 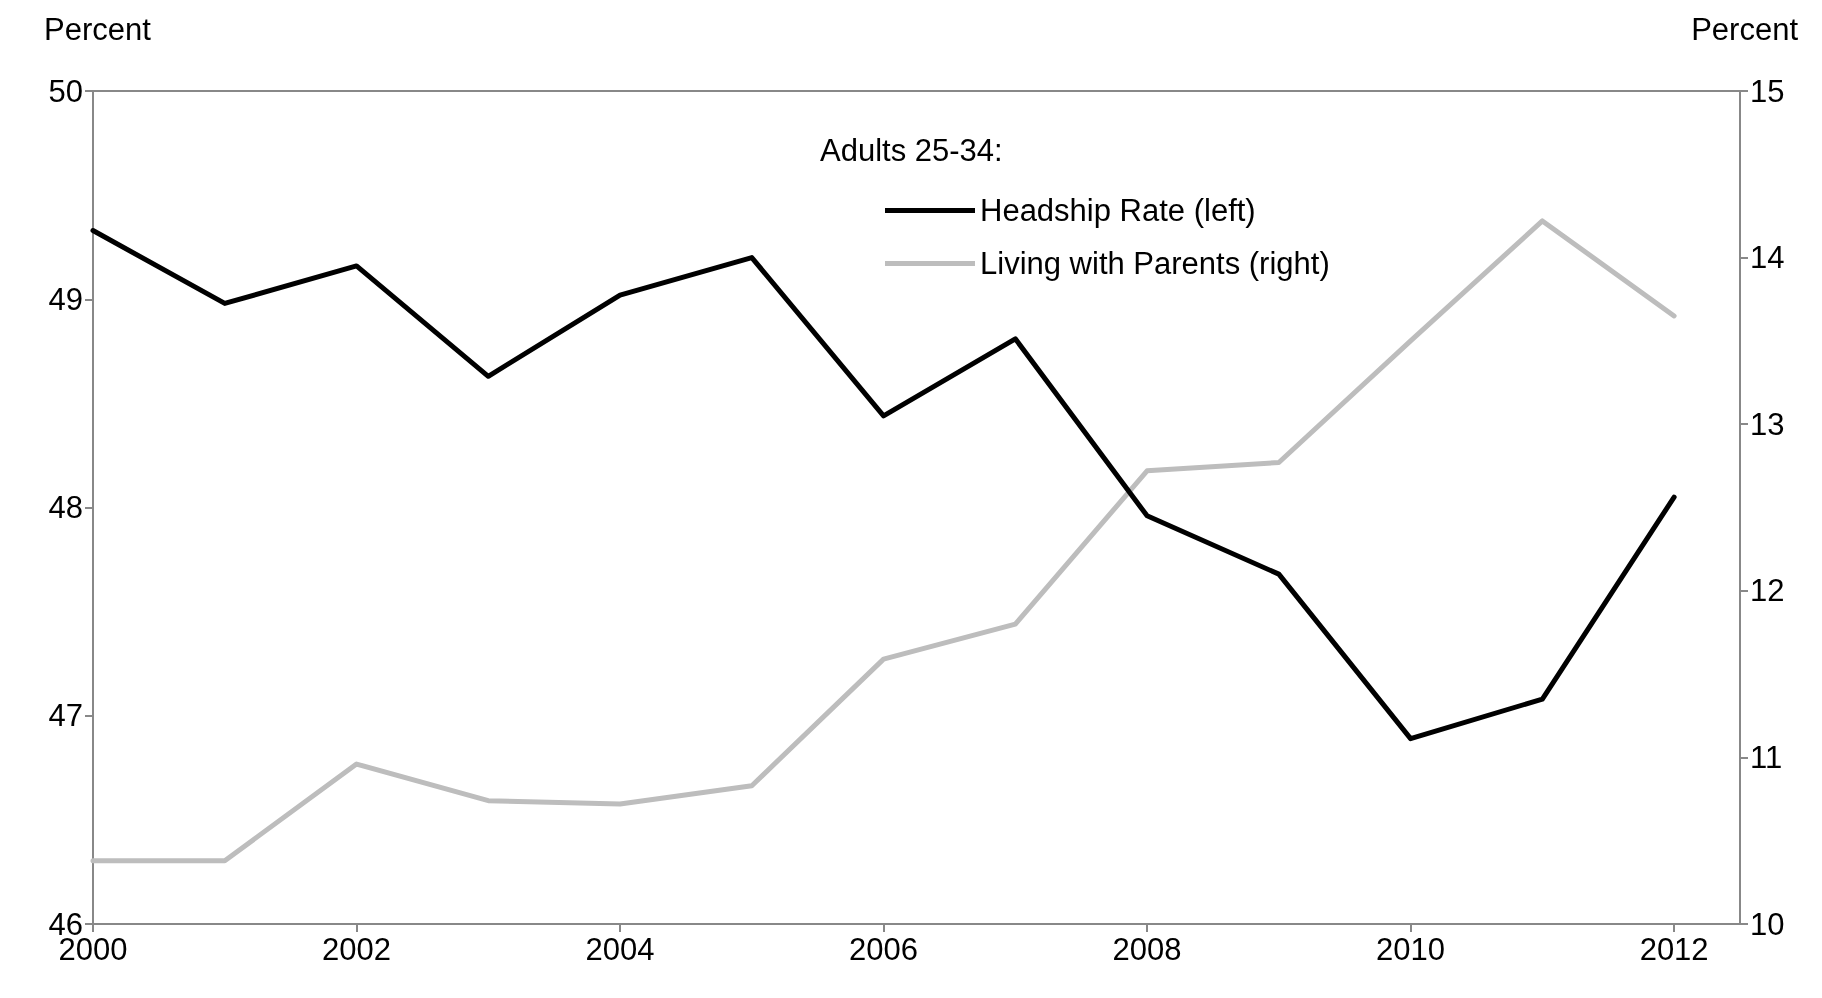 What do you see at coordinates (1767, 91) in the screenshot?
I see `y2-tick-label: 15` at bounding box center [1767, 91].